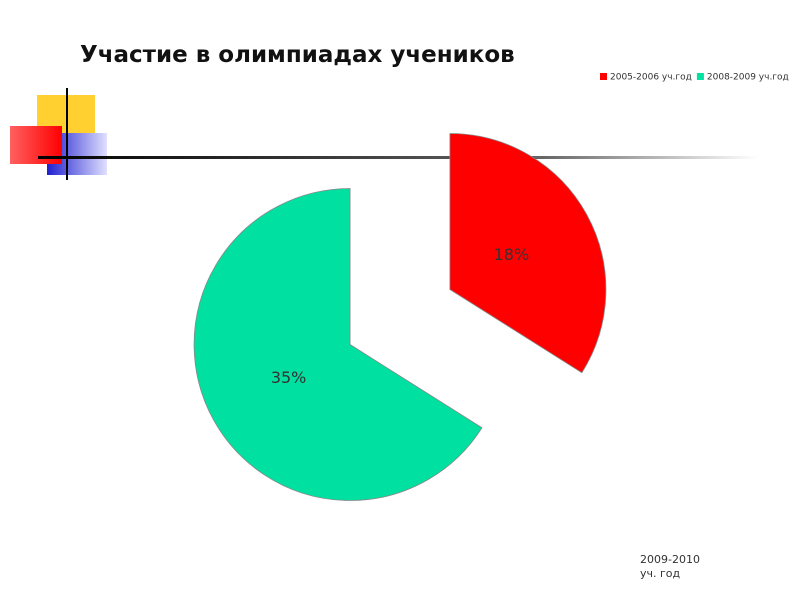  Describe the element at coordinates (297, 55) in the screenshot. I see `chart-title: Участие в олимпиадах учеников` at that location.